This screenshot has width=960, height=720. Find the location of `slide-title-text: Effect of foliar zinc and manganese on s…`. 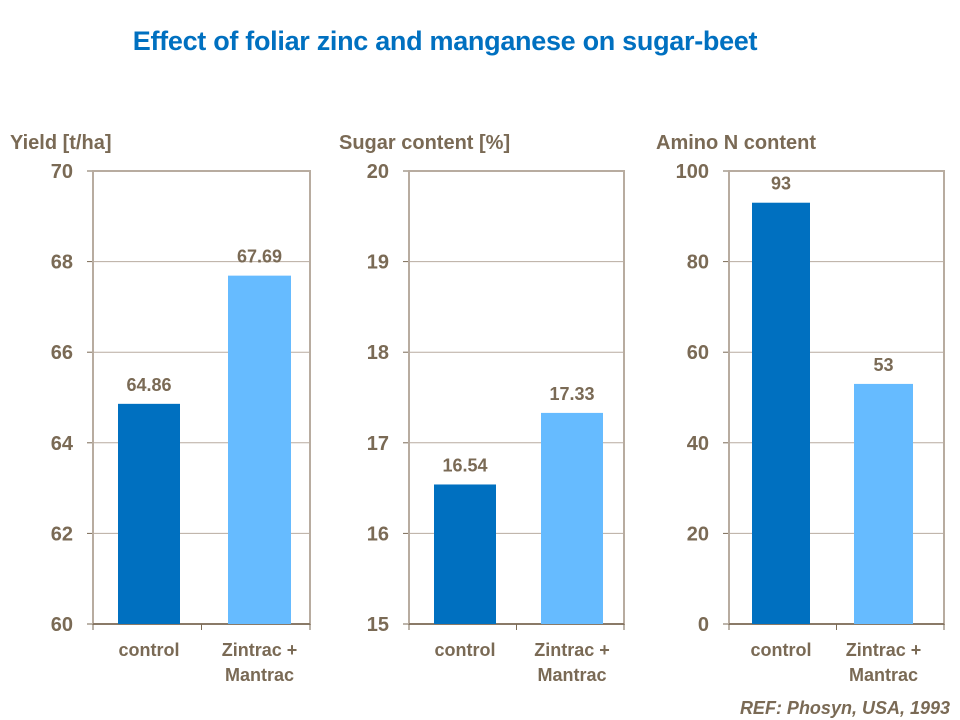

slide-title-text: Effect of foliar zinc and manganese on s… is located at coordinates (445, 41).